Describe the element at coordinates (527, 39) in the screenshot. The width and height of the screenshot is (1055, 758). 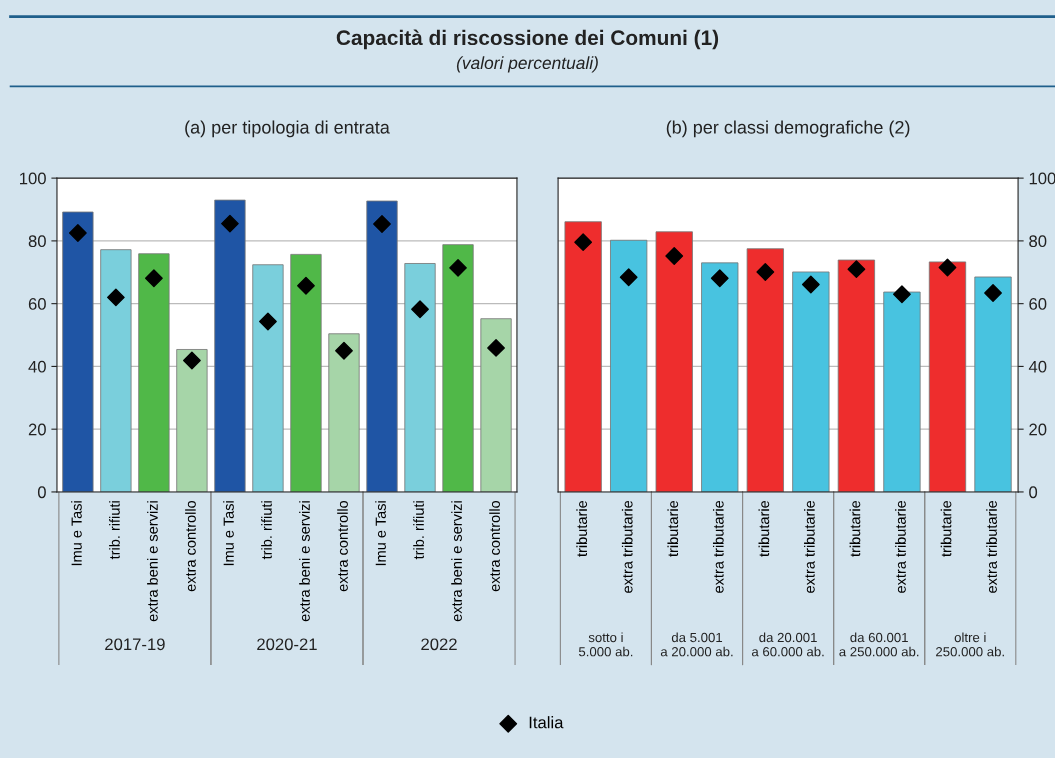
I see `text: Capacità di riscossione dei Comuni (1)` at that location.